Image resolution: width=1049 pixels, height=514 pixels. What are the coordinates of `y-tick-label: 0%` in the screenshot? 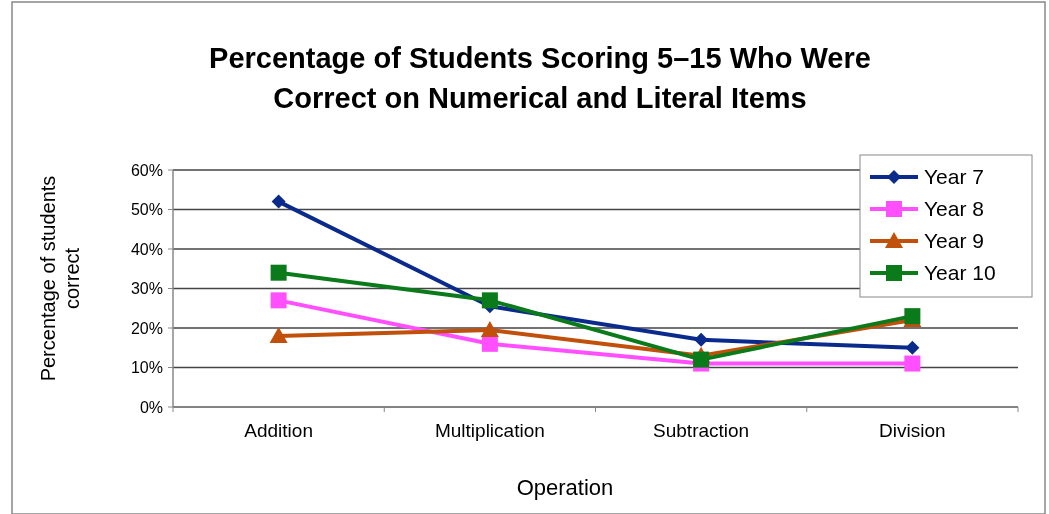 It's located at (151, 407).